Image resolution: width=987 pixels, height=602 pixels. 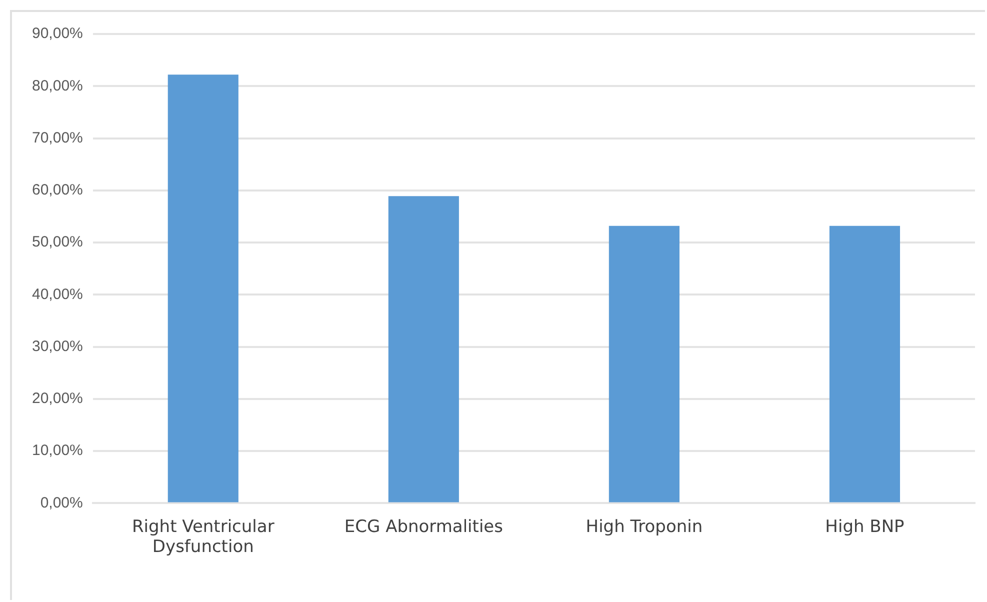 What do you see at coordinates (424, 526) in the screenshot?
I see `x-tick-label: ECG Abnormalities` at bounding box center [424, 526].